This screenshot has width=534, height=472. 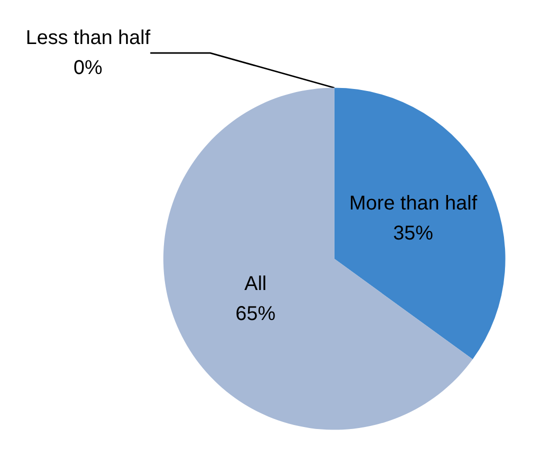 I want to click on text: 0%, so click(x=88, y=68).